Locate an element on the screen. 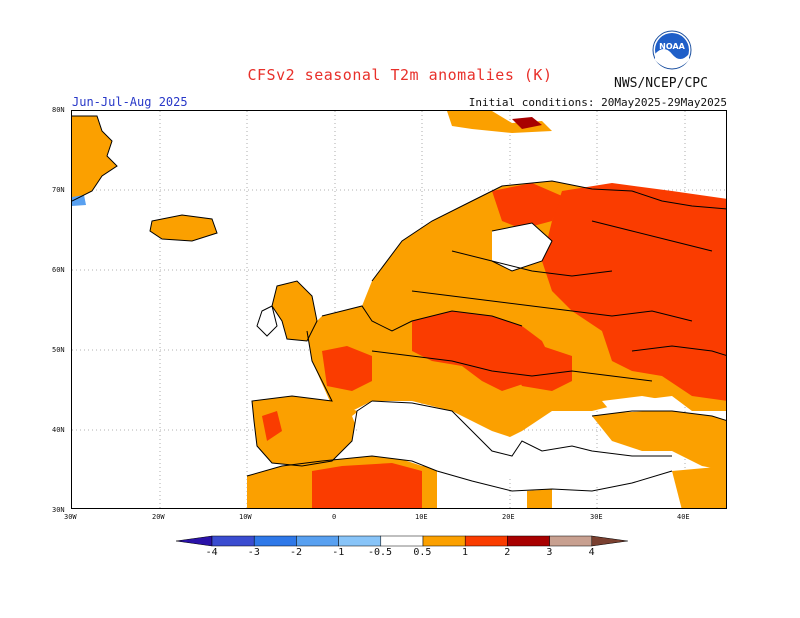  anomaly-cold is located at coordinates (79, 200).